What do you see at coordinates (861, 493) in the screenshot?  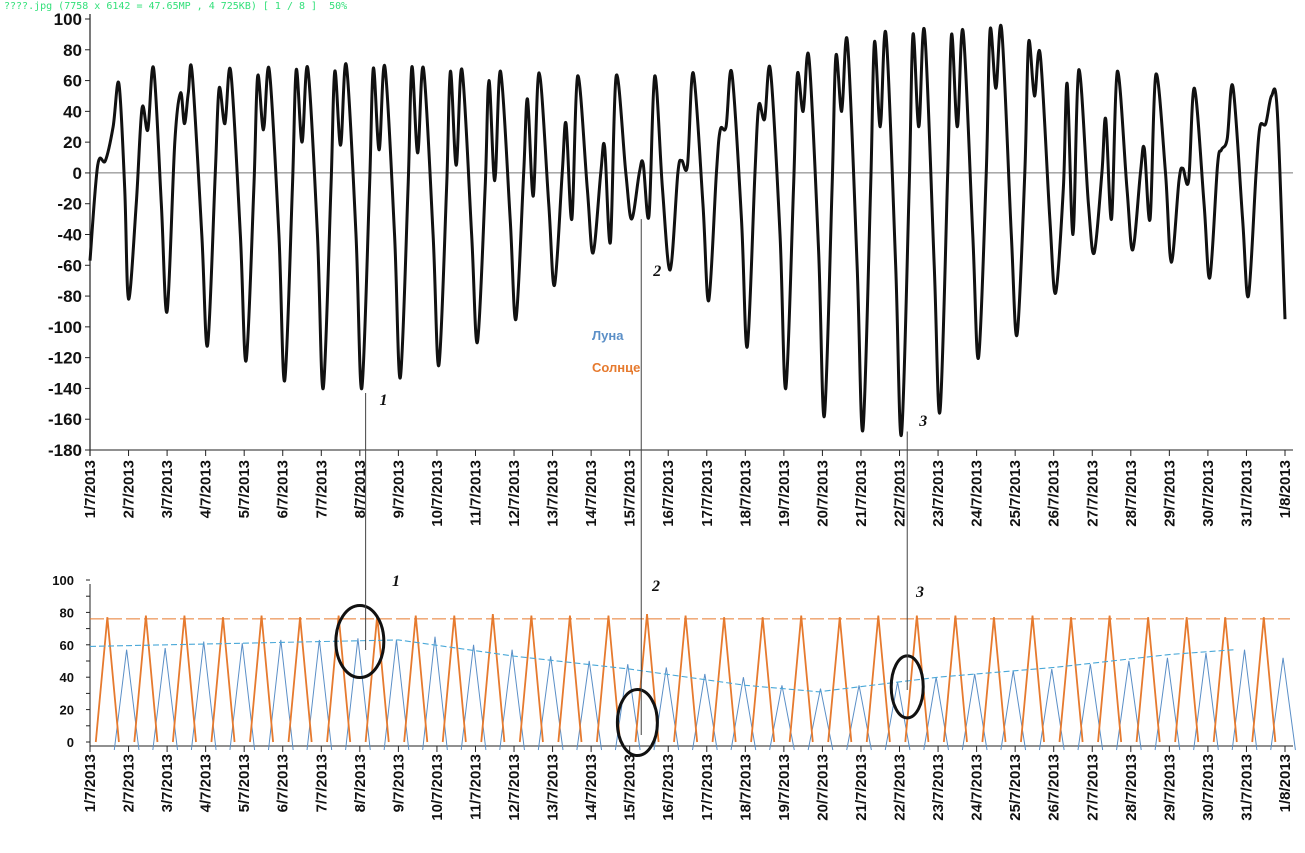 I see `top-x-tick-label: 21/7/2013` at bounding box center [861, 493].